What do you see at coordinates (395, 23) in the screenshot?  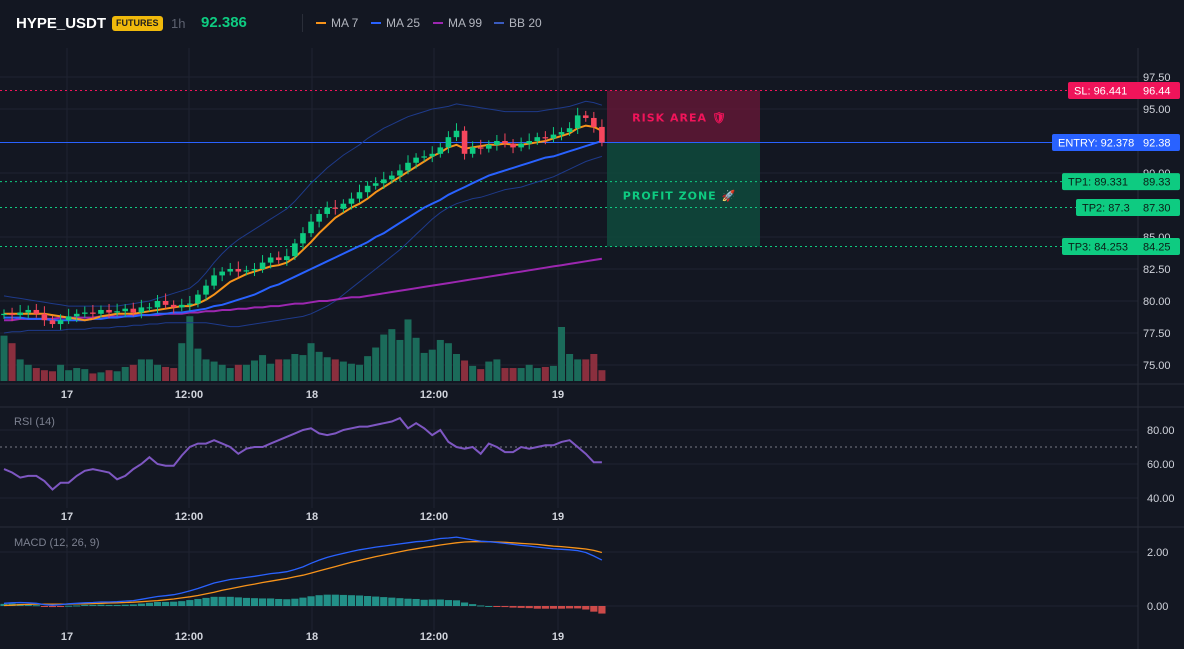 I see `legend-ma25: MA 25` at bounding box center [395, 23].